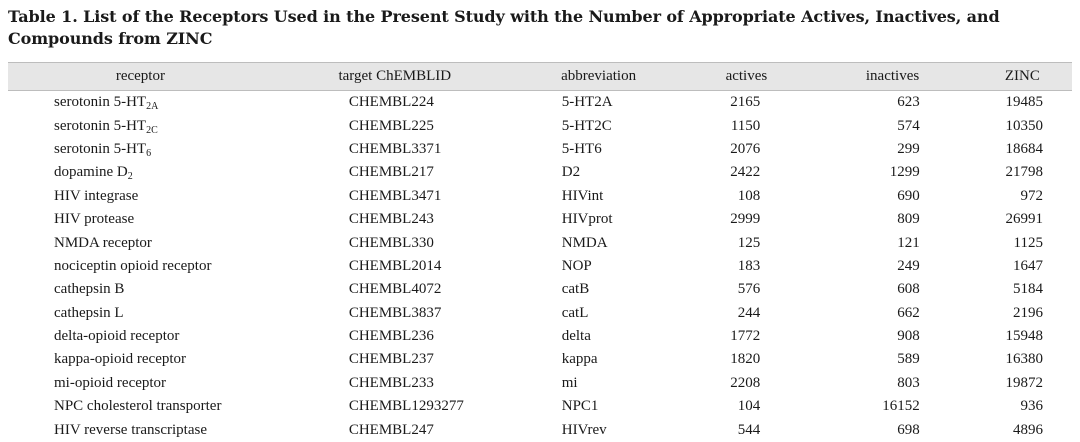 The width and height of the screenshot is (1080, 442). Describe the element at coordinates (587, 102) in the screenshot. I see `cell-abbreviation: 5-HT2A` at that location.